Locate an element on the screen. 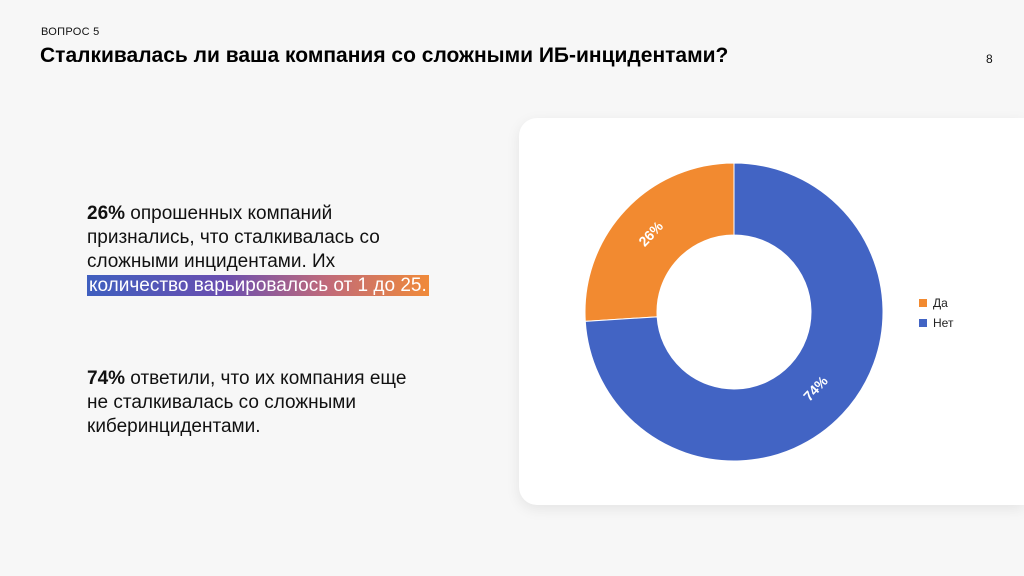 The width and height of the screenshot is (1024, 576). chart-legend: Да Нет is located at coordinates (936, 313).